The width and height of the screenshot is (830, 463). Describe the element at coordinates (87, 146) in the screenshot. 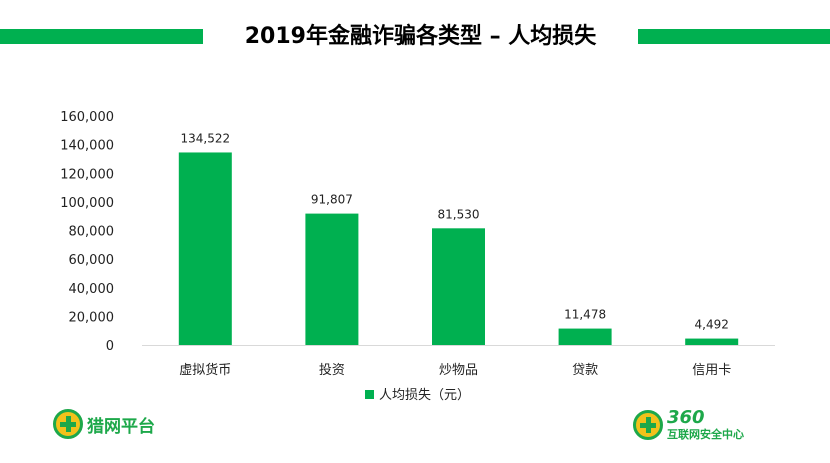

I see `y-tick-label: 140,000` at that location.